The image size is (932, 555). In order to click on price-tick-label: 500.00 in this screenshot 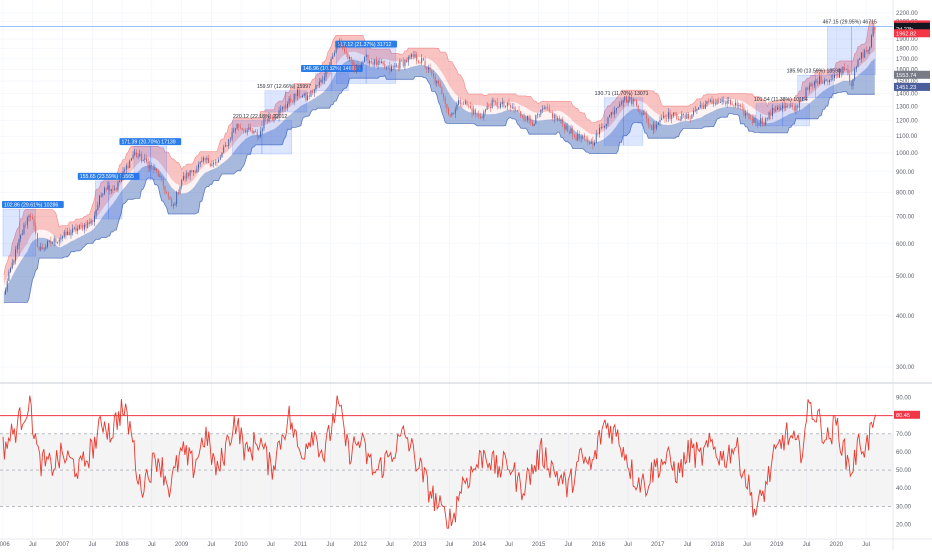, I will do `click(905, 277)`.